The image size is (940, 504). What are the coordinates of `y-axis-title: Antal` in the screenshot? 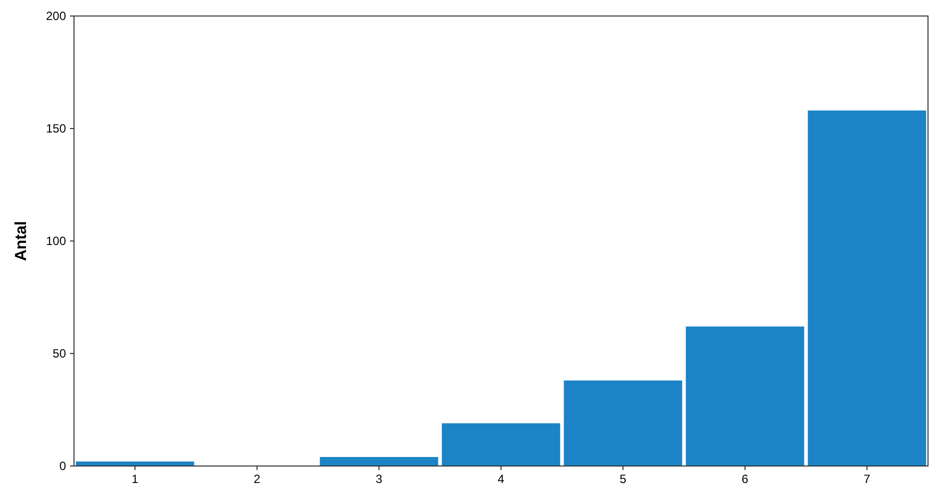 It's located at (21, 241).